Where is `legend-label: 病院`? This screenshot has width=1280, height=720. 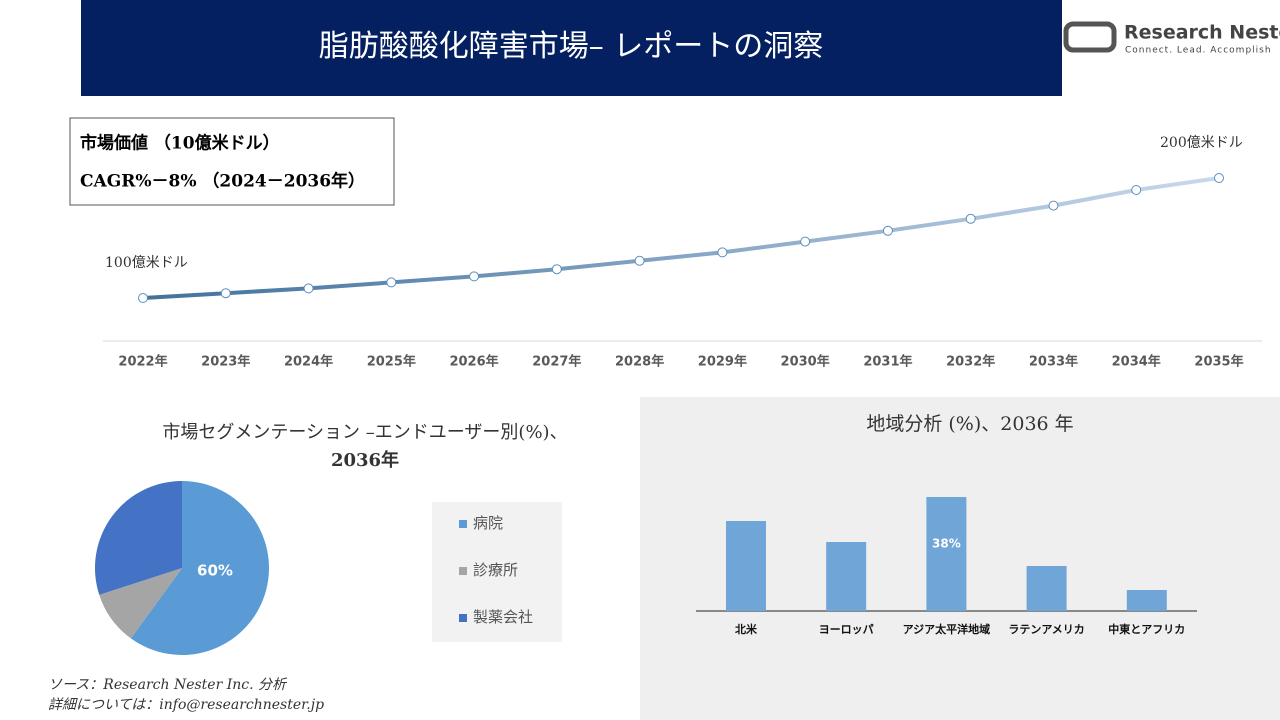 legend-label: 病院 is located at coordinates (488, 523).